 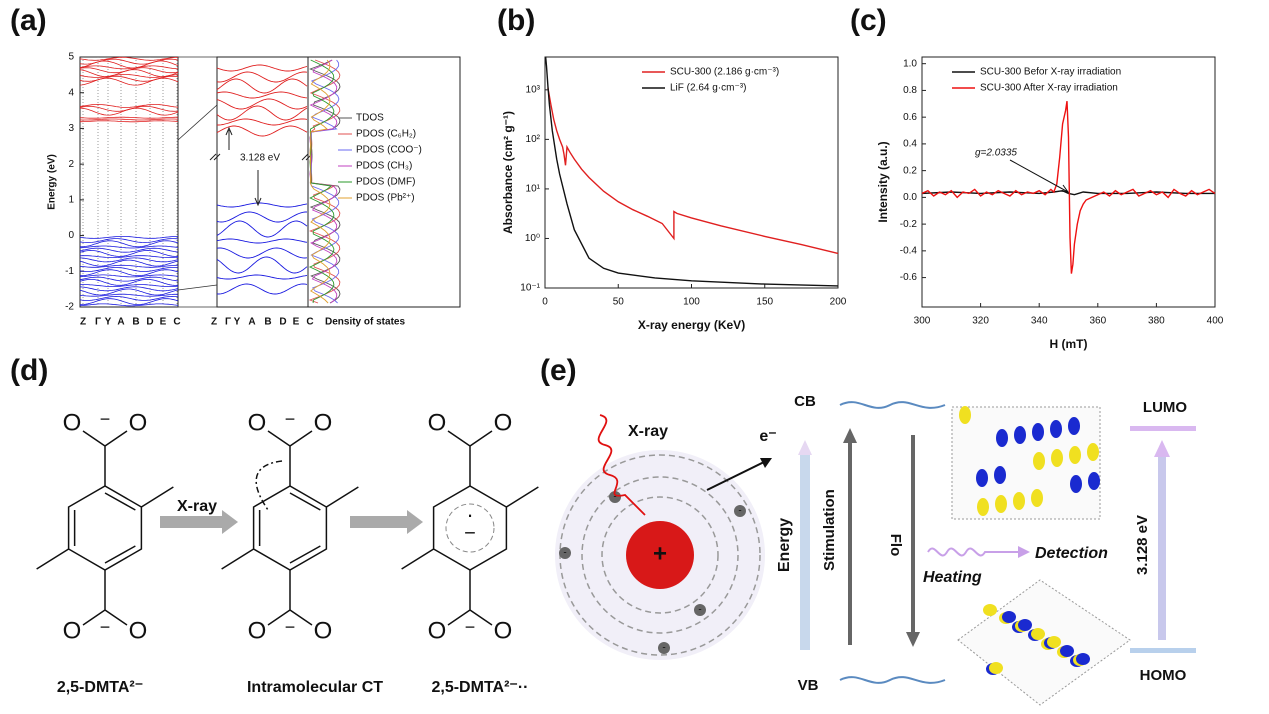 What do you see at coordinates (660, 555) in the screenshot?
I see `orbit` at bounding box center [660, 555].